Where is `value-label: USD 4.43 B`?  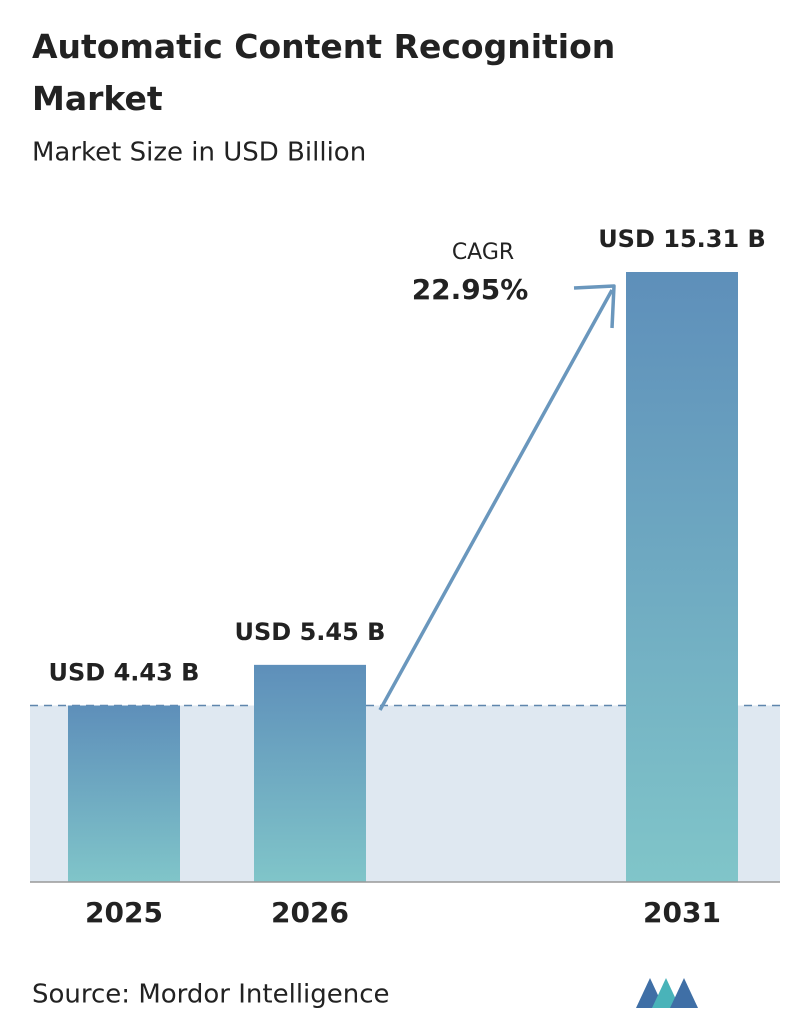
value-label: USD 4.43 B is located at coordinates (124, 672).